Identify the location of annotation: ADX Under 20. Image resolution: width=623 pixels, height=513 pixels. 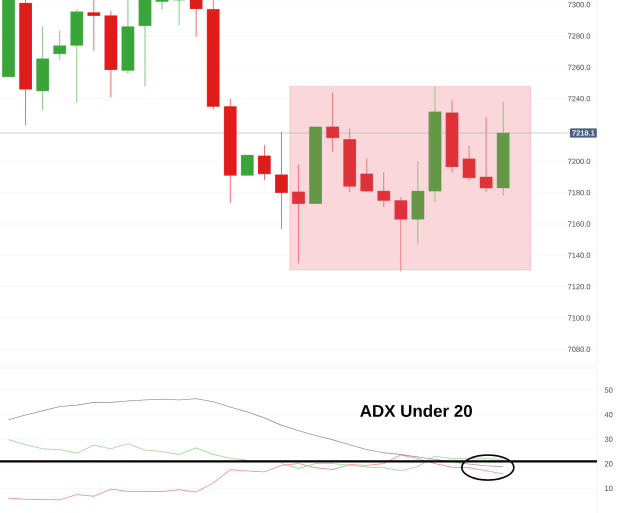
(416, 410).